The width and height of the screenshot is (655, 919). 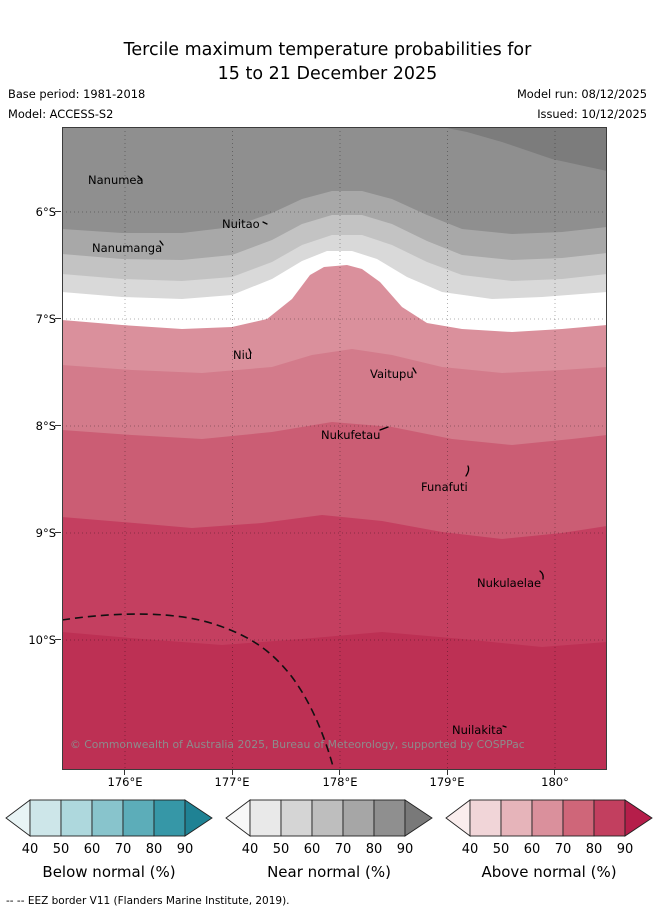 What do you see at coordinates (250, 351) in the screenshot?
I see `island-mark-niu` at bounding box center [250, 351].